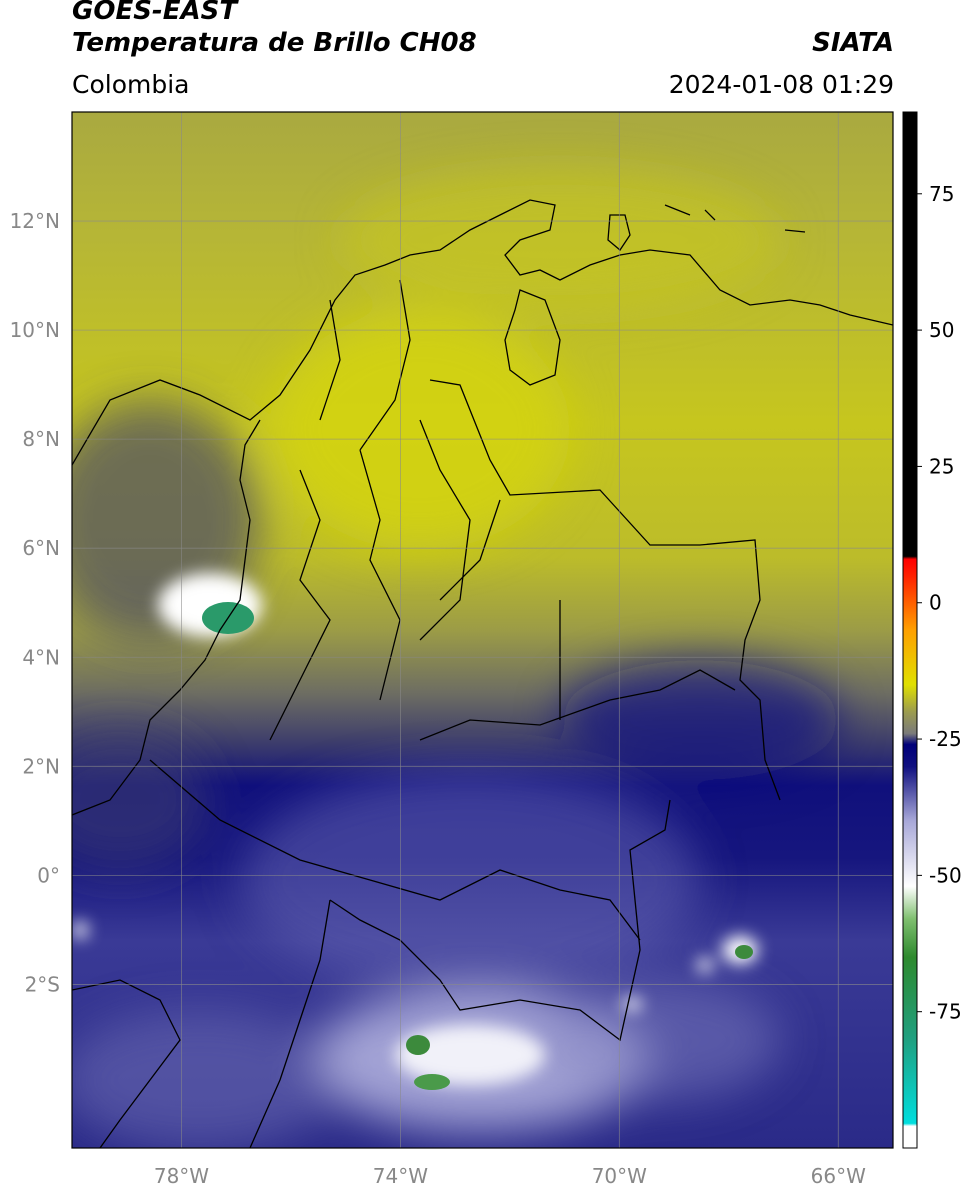  I want to click on latitude-labels: 12°N 10°N 8°N 6°N 4°N 2°N 0° 2°S, so click(35, 602).